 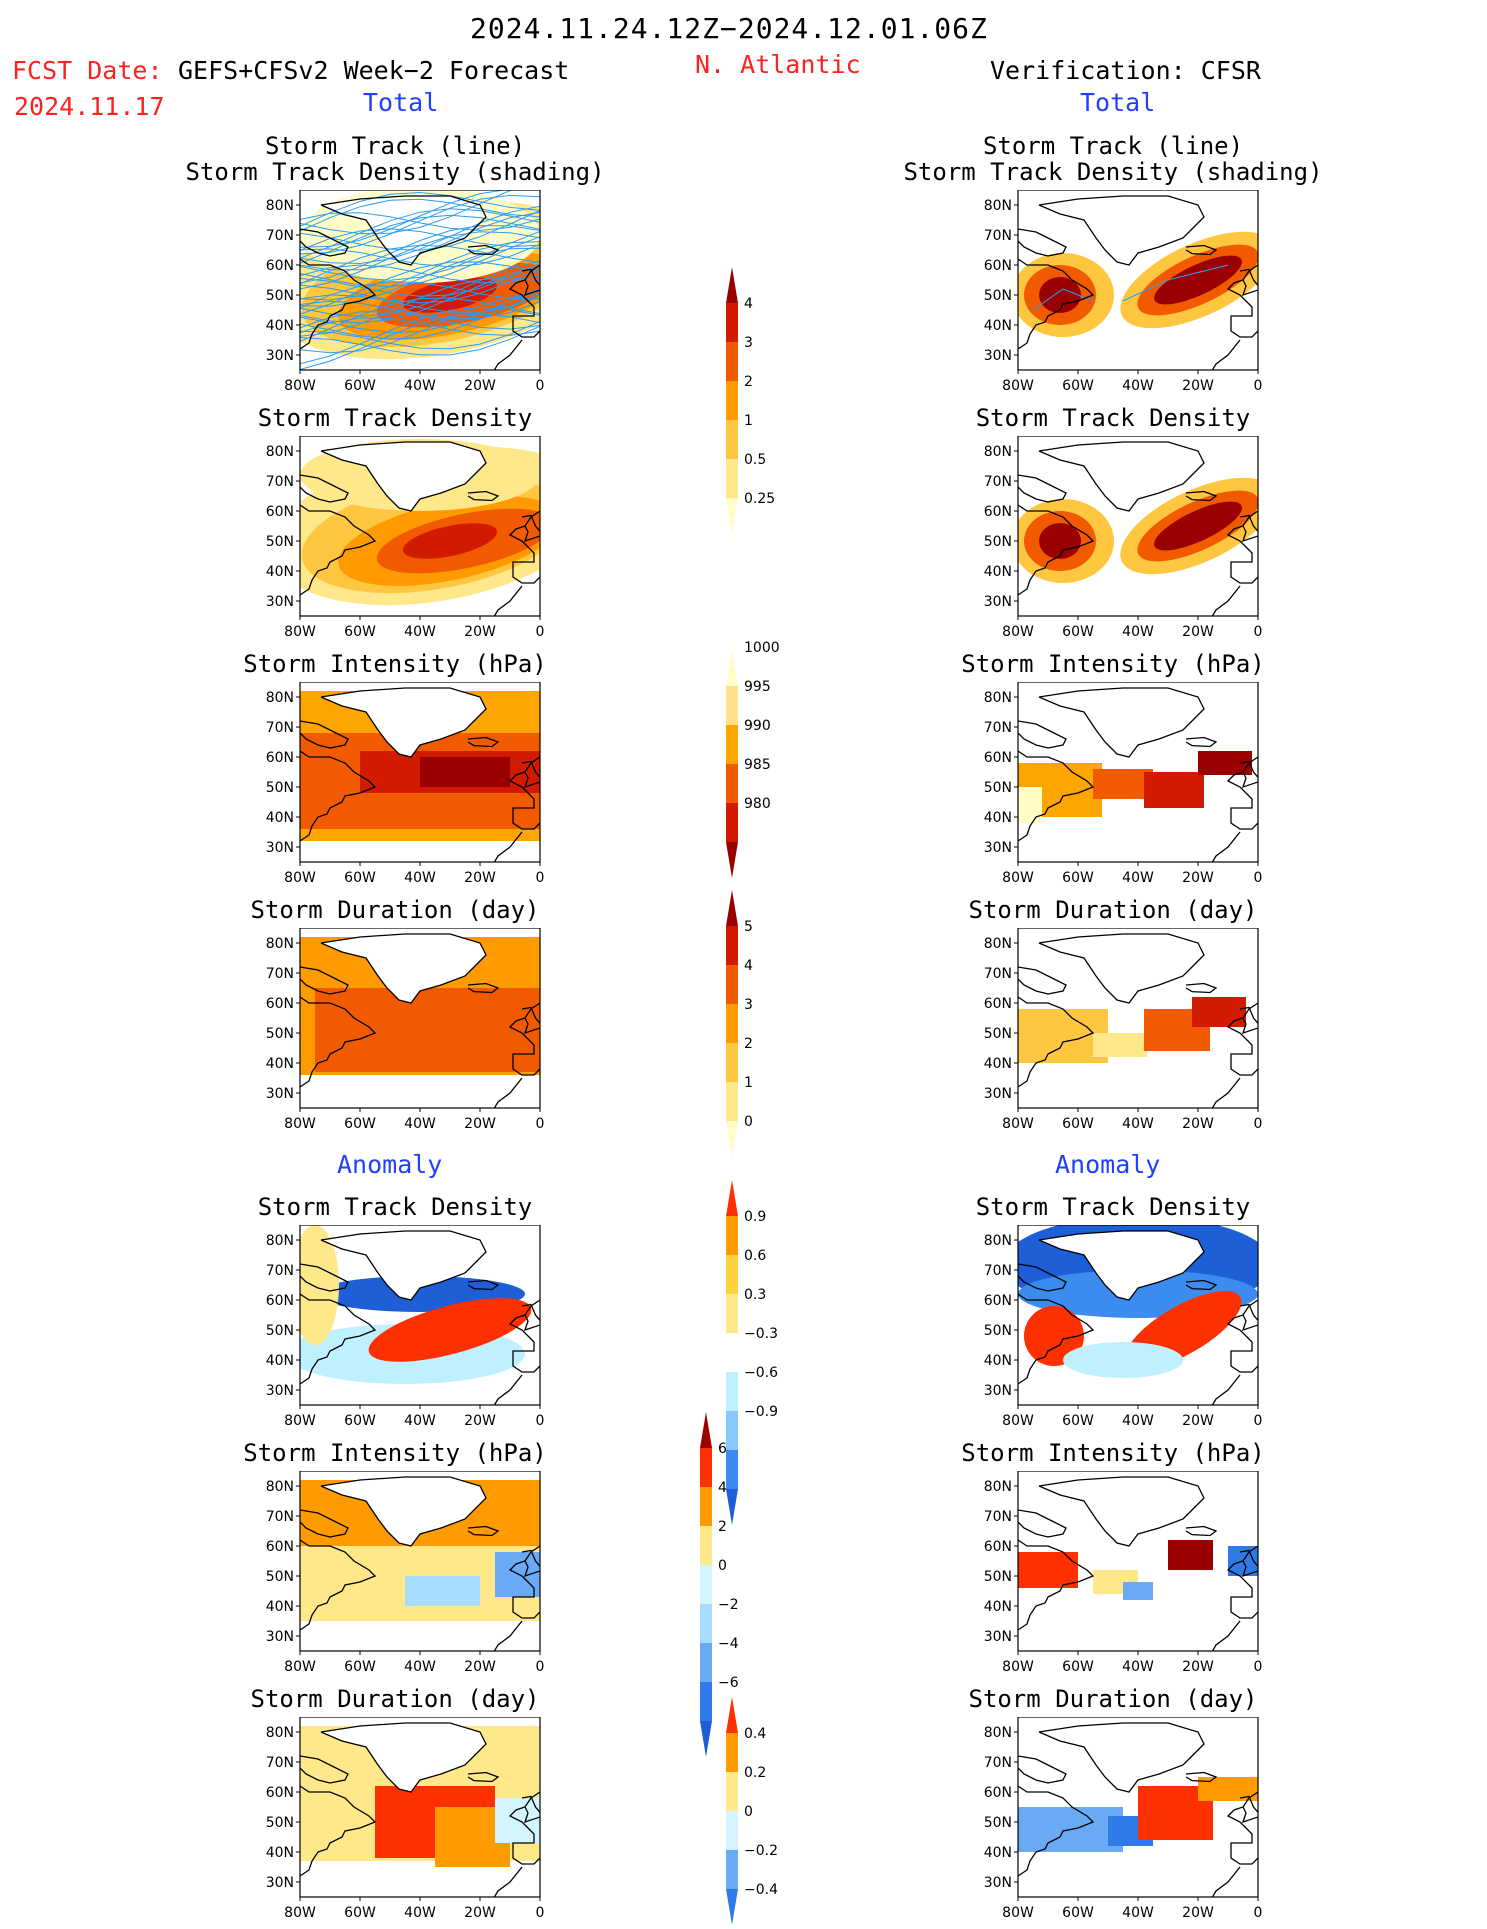 What do you see at coordinates (374, 70) in the screenshot?
I see `forecast-name: GEFS+CFSv2 Week−2 Forecast` at bounding box center [374, 70].